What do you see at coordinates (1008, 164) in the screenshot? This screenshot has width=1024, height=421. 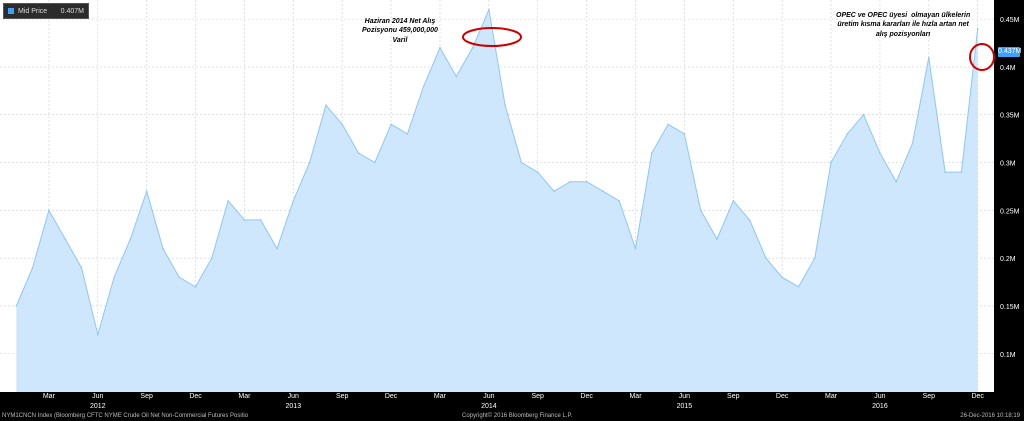 I see `y-tick-label: 0.3M` at bounding box center [1008, 164].